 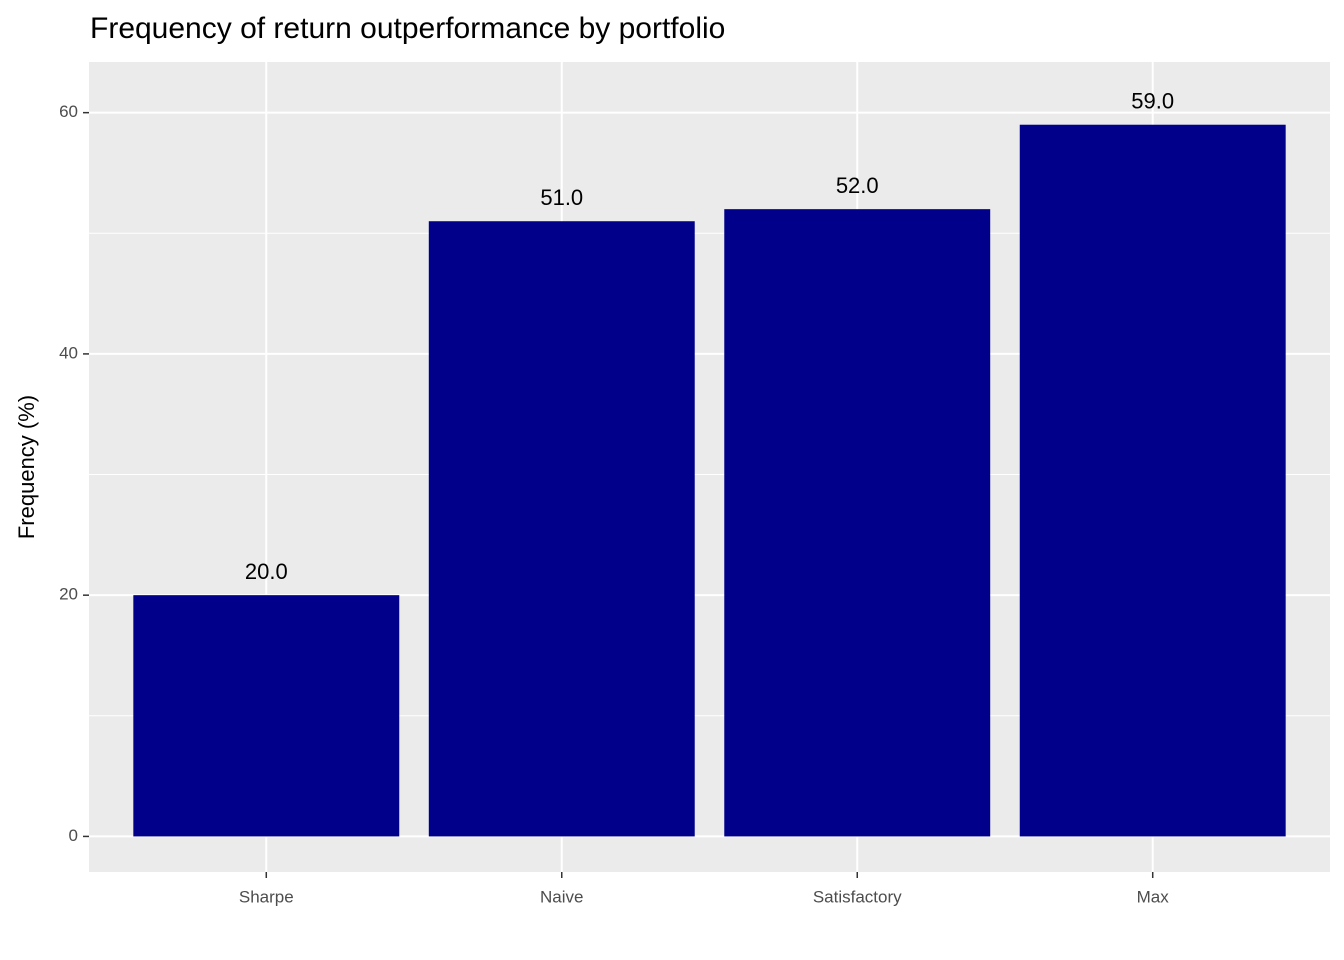 I want to click on y-axis-label: Frequency (%), so click(x=26, y=467).